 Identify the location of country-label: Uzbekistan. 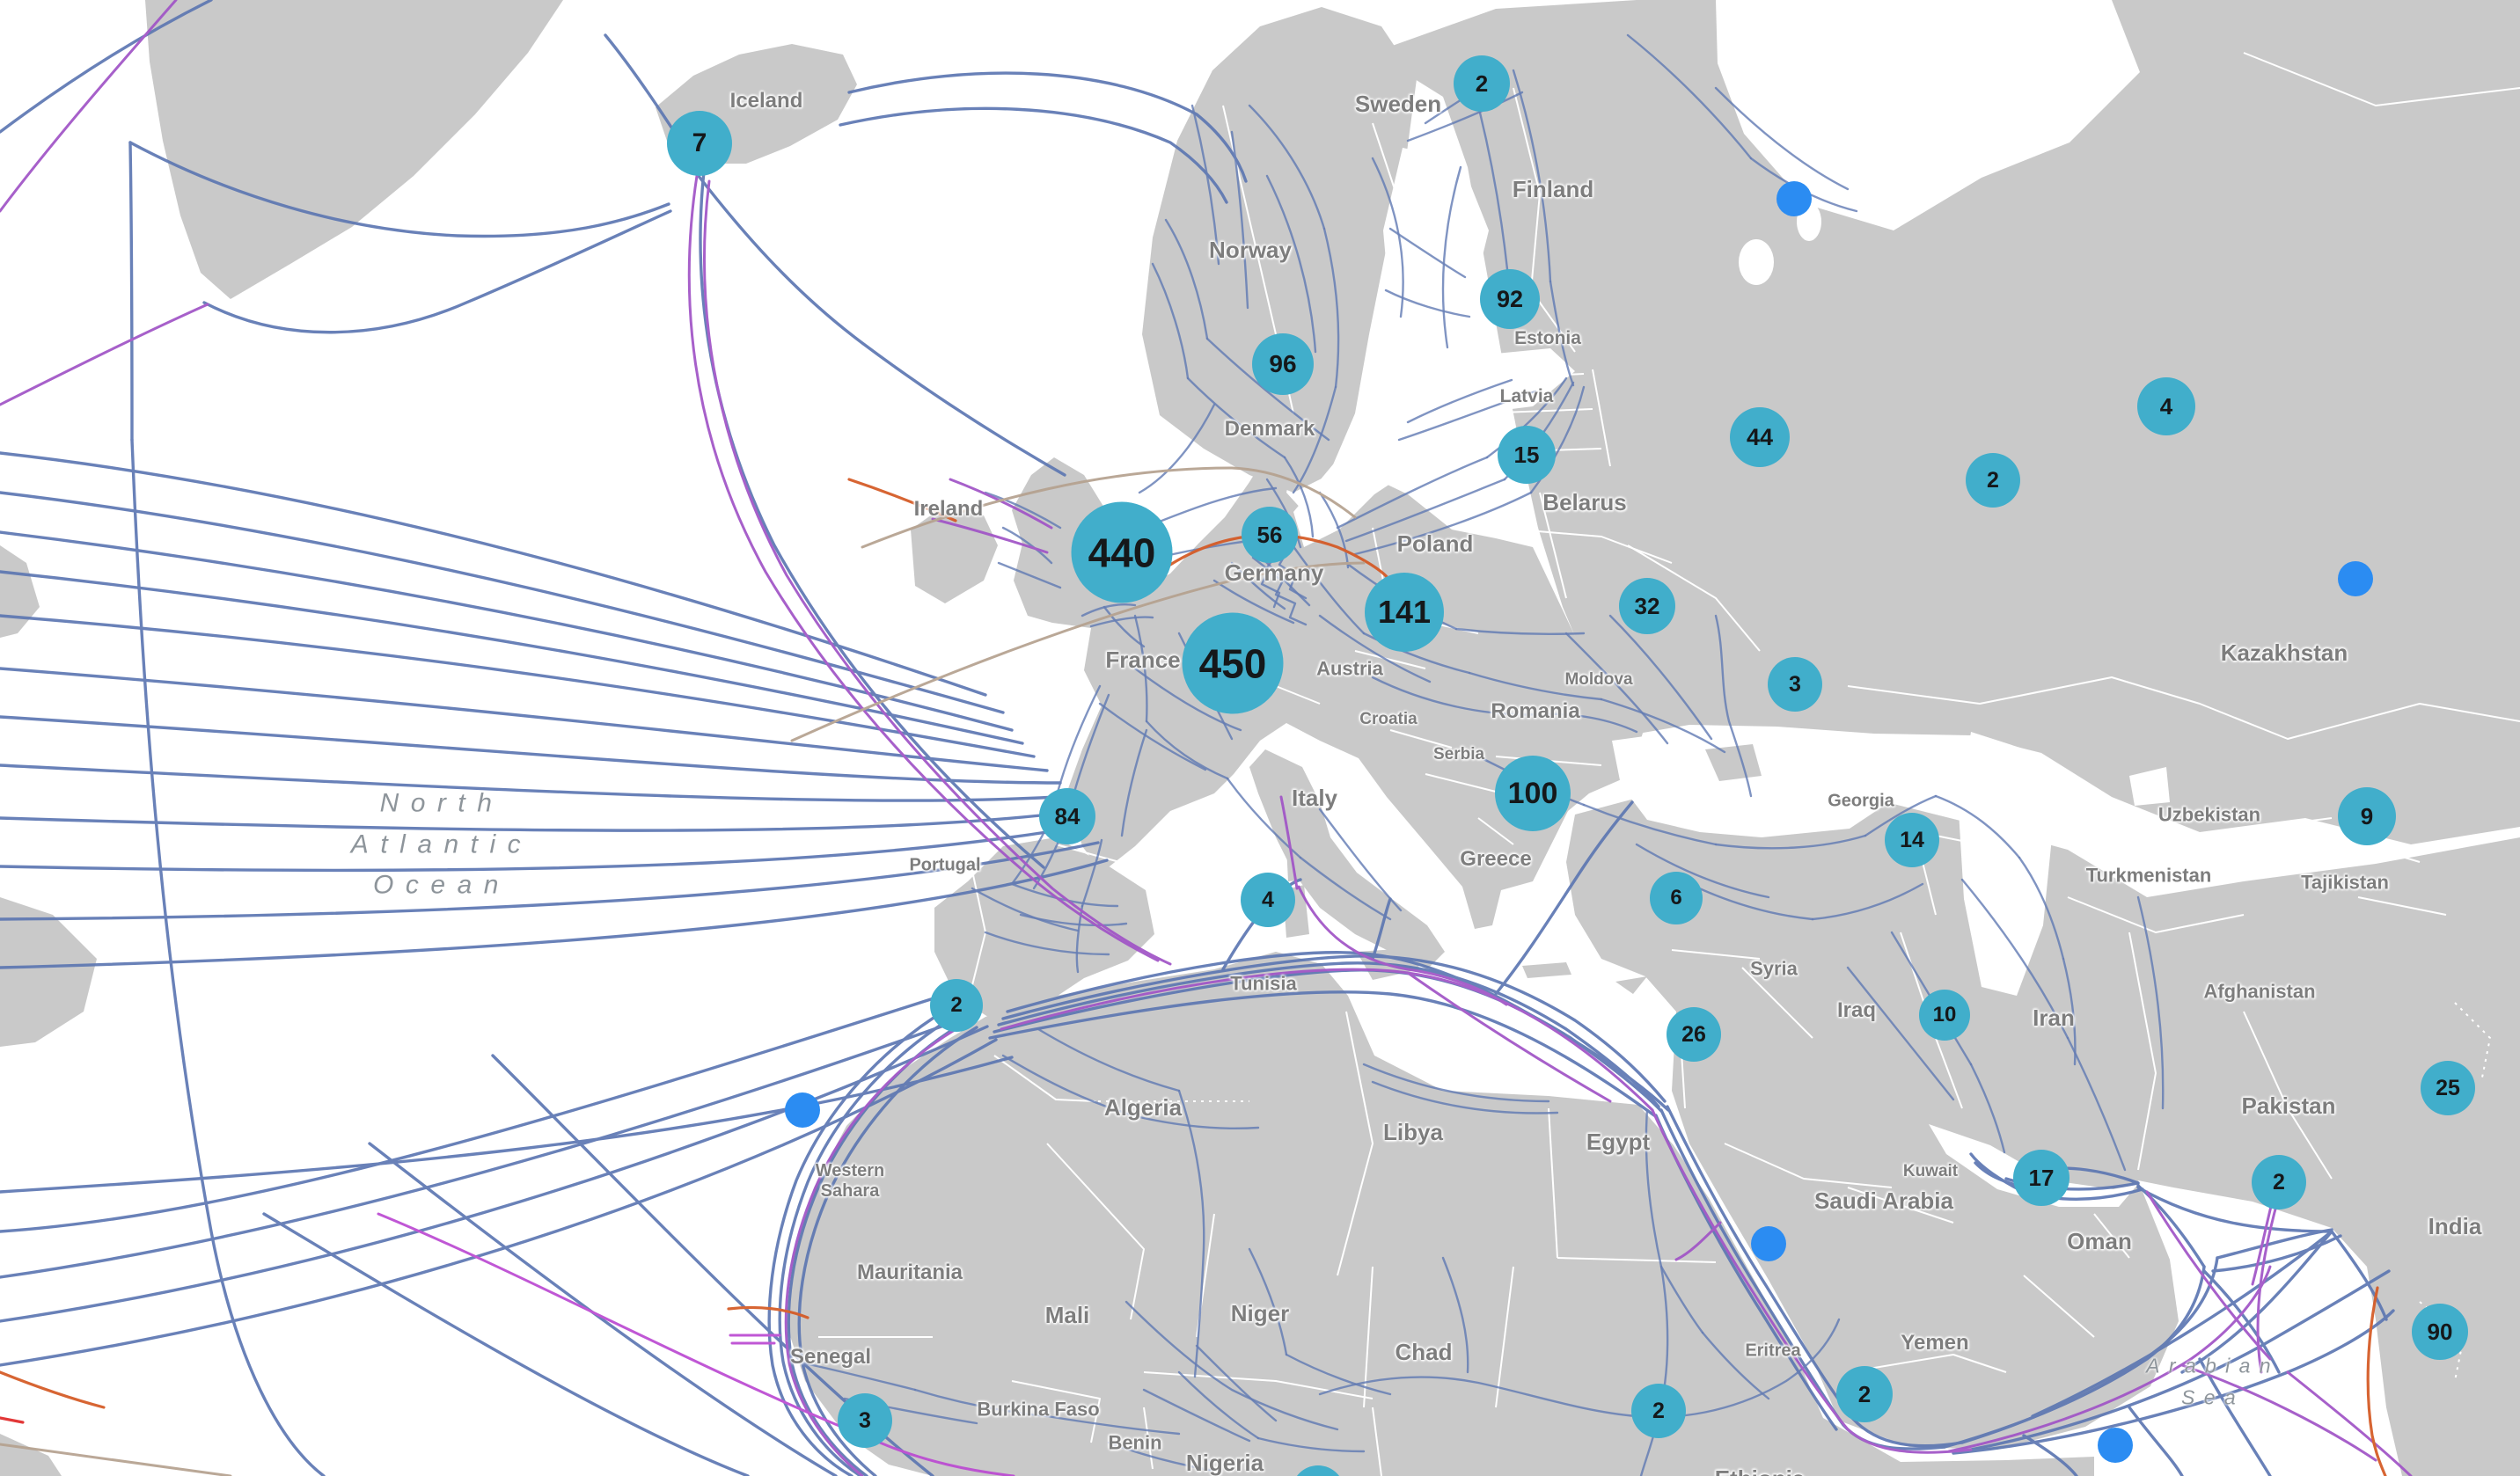
(2209, 814).